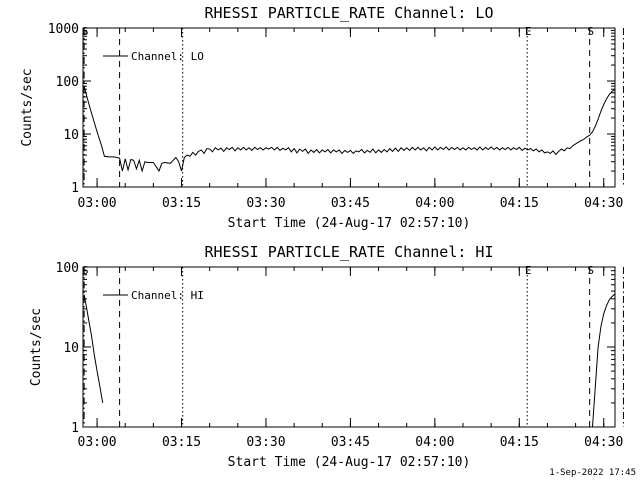 The height and width of the screenshot is (480, 640). Describe the element at coordinates (63, 29) in the screenshot. I see `y-tick-label: 1000` at that location.